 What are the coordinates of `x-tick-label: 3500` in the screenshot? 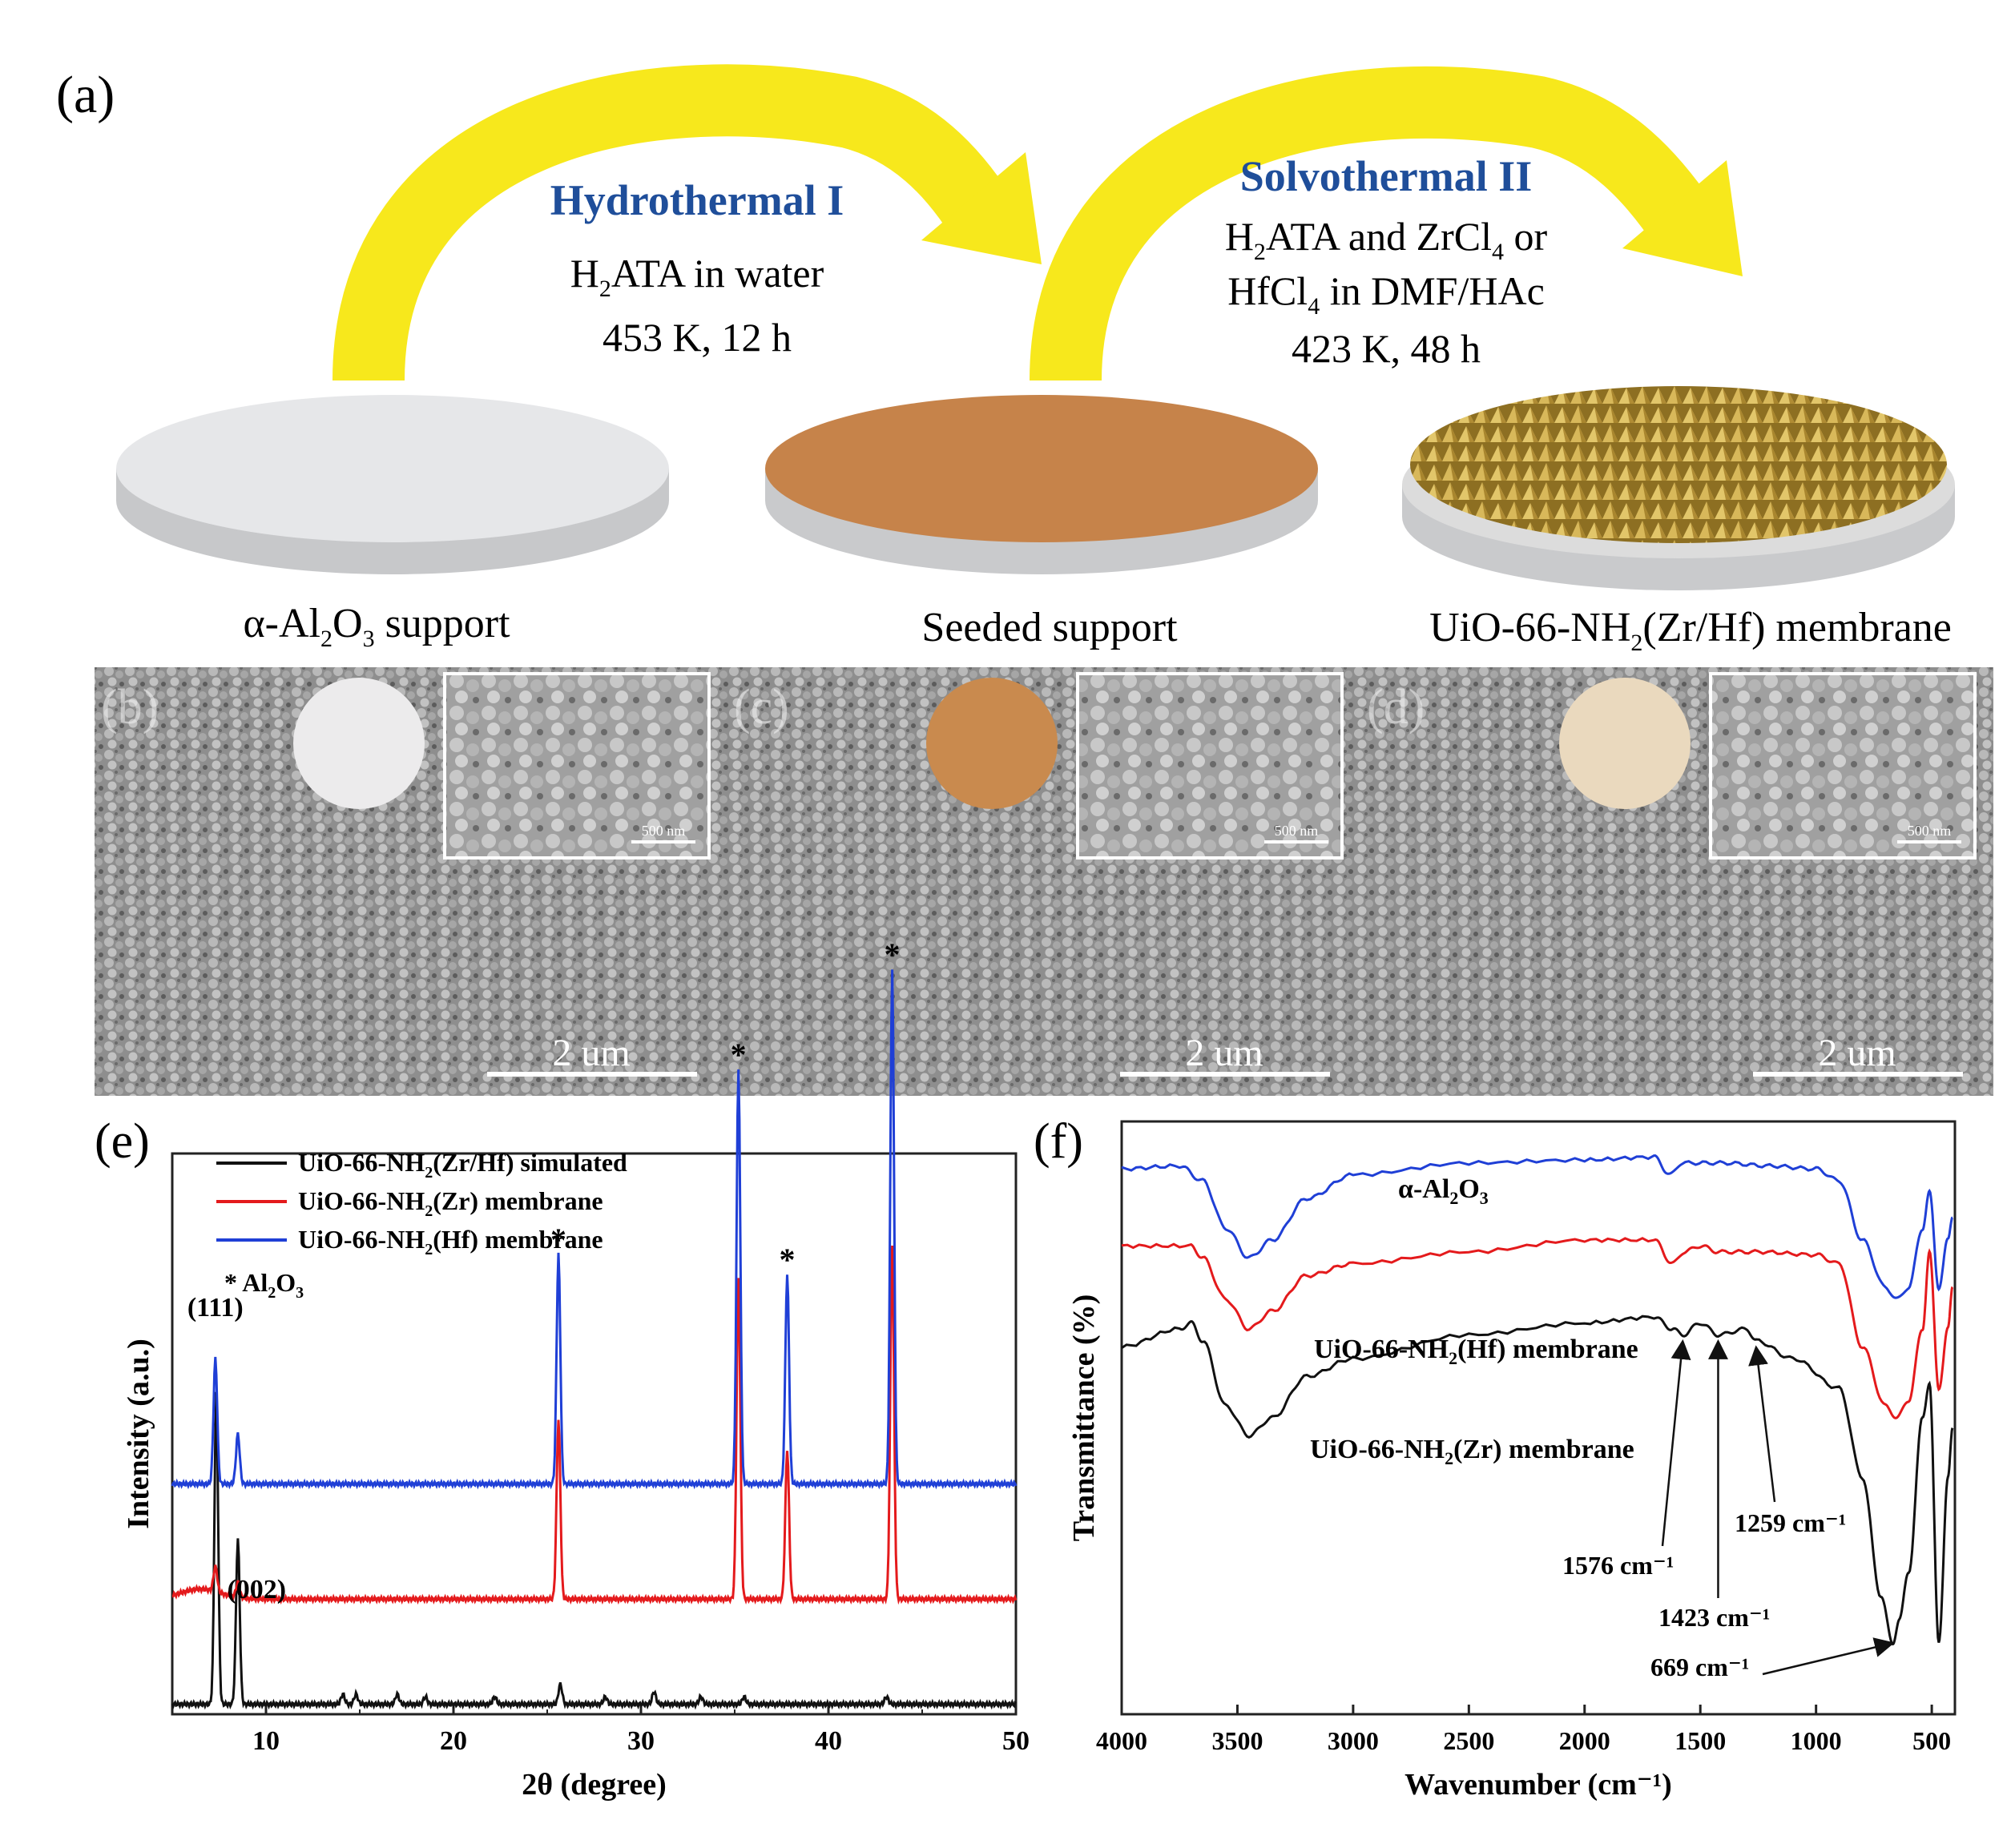 It's located at (1237, 1740).